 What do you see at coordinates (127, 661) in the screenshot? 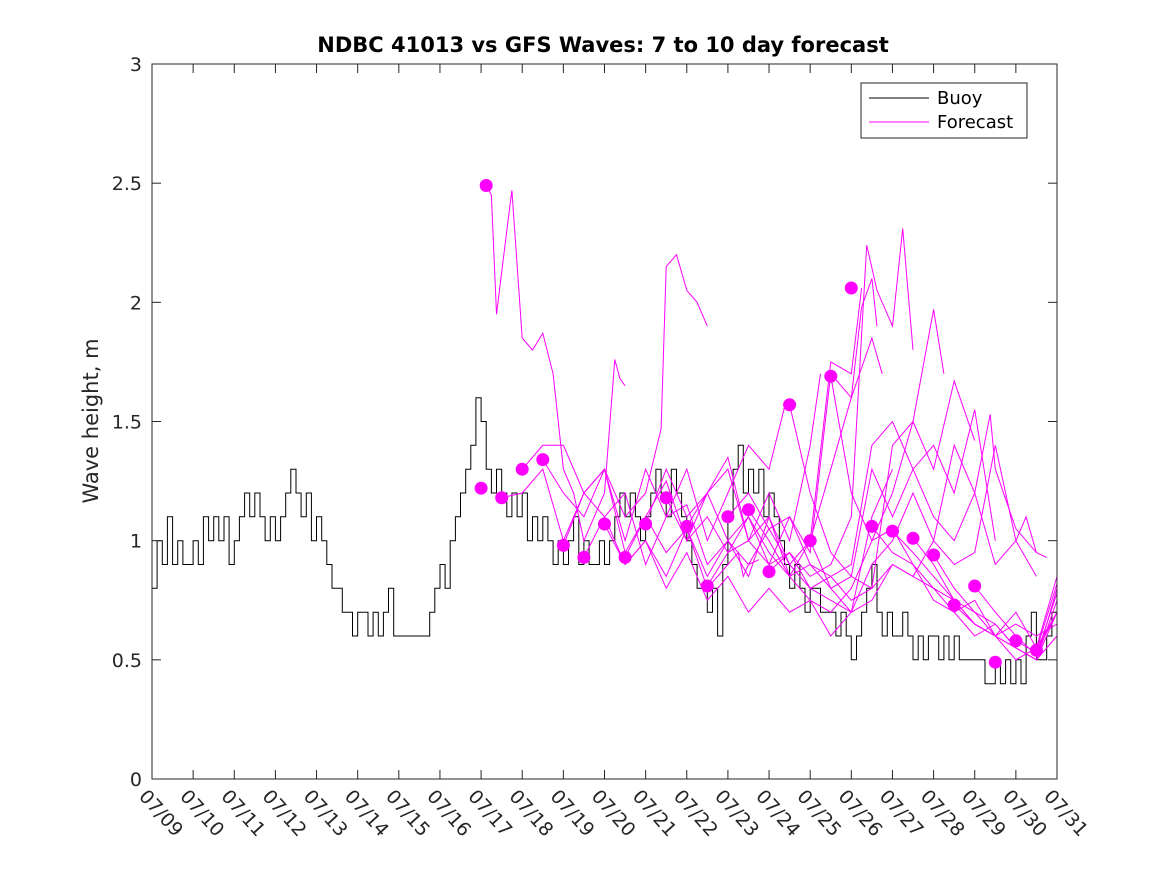
I see `y-tick-label: 0.5` at bounding box center [127, 661].